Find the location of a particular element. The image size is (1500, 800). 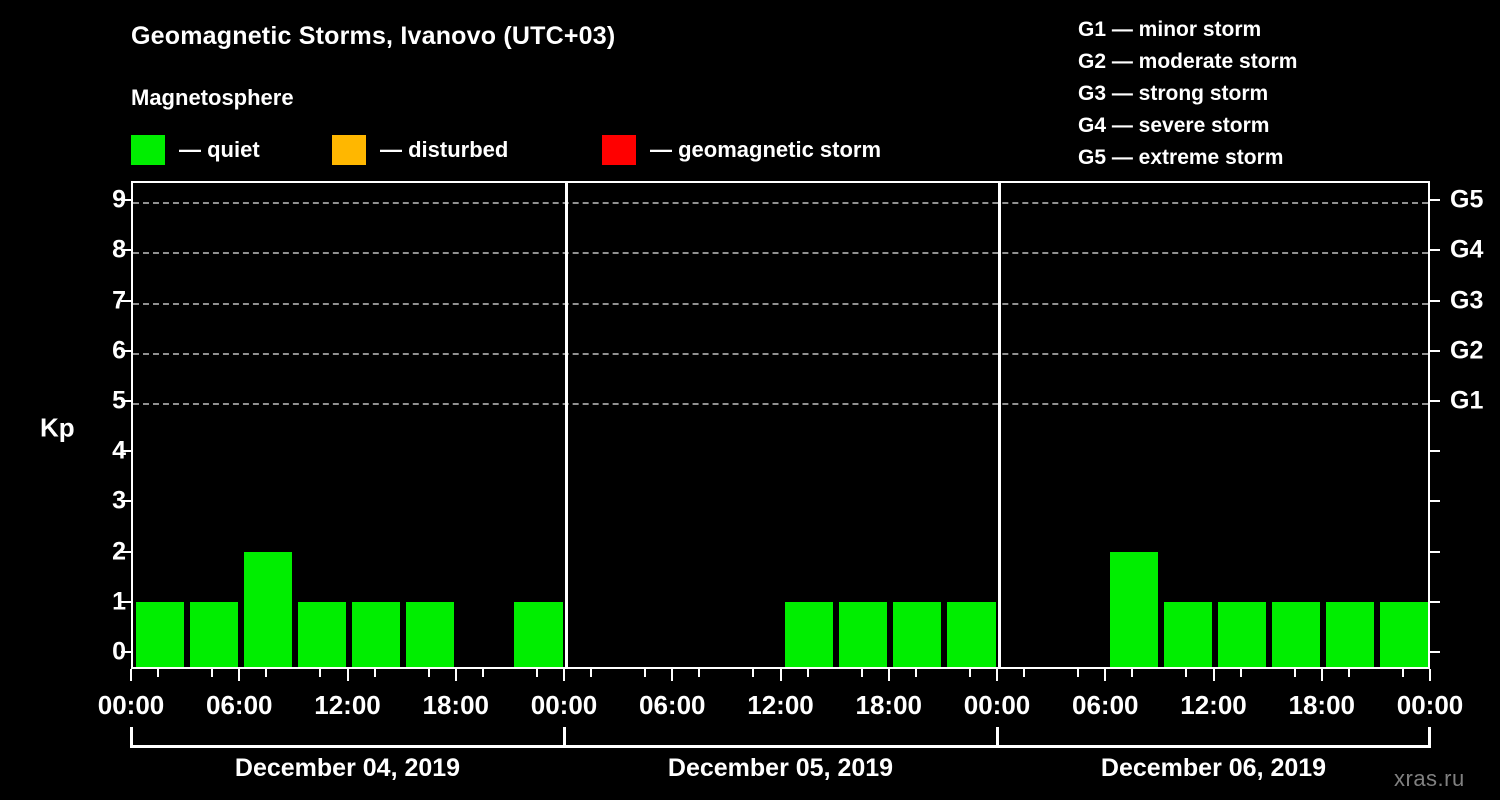

legend-label: — geomagnetic storm is located at coordinates (766, 149).